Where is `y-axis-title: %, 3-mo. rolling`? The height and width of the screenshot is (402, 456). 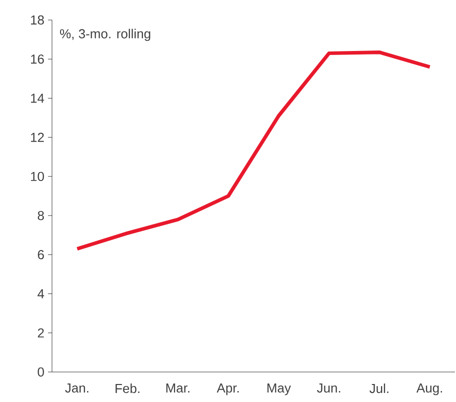 y-axis-title: %, 3-mo. rolling is located at coordinates (105, 34).